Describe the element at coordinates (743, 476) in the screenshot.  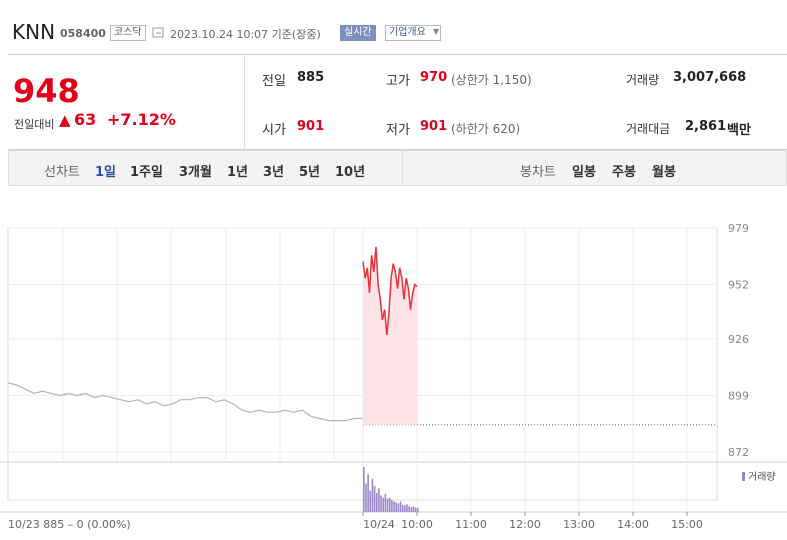
I see `legend-swatch` at that location.